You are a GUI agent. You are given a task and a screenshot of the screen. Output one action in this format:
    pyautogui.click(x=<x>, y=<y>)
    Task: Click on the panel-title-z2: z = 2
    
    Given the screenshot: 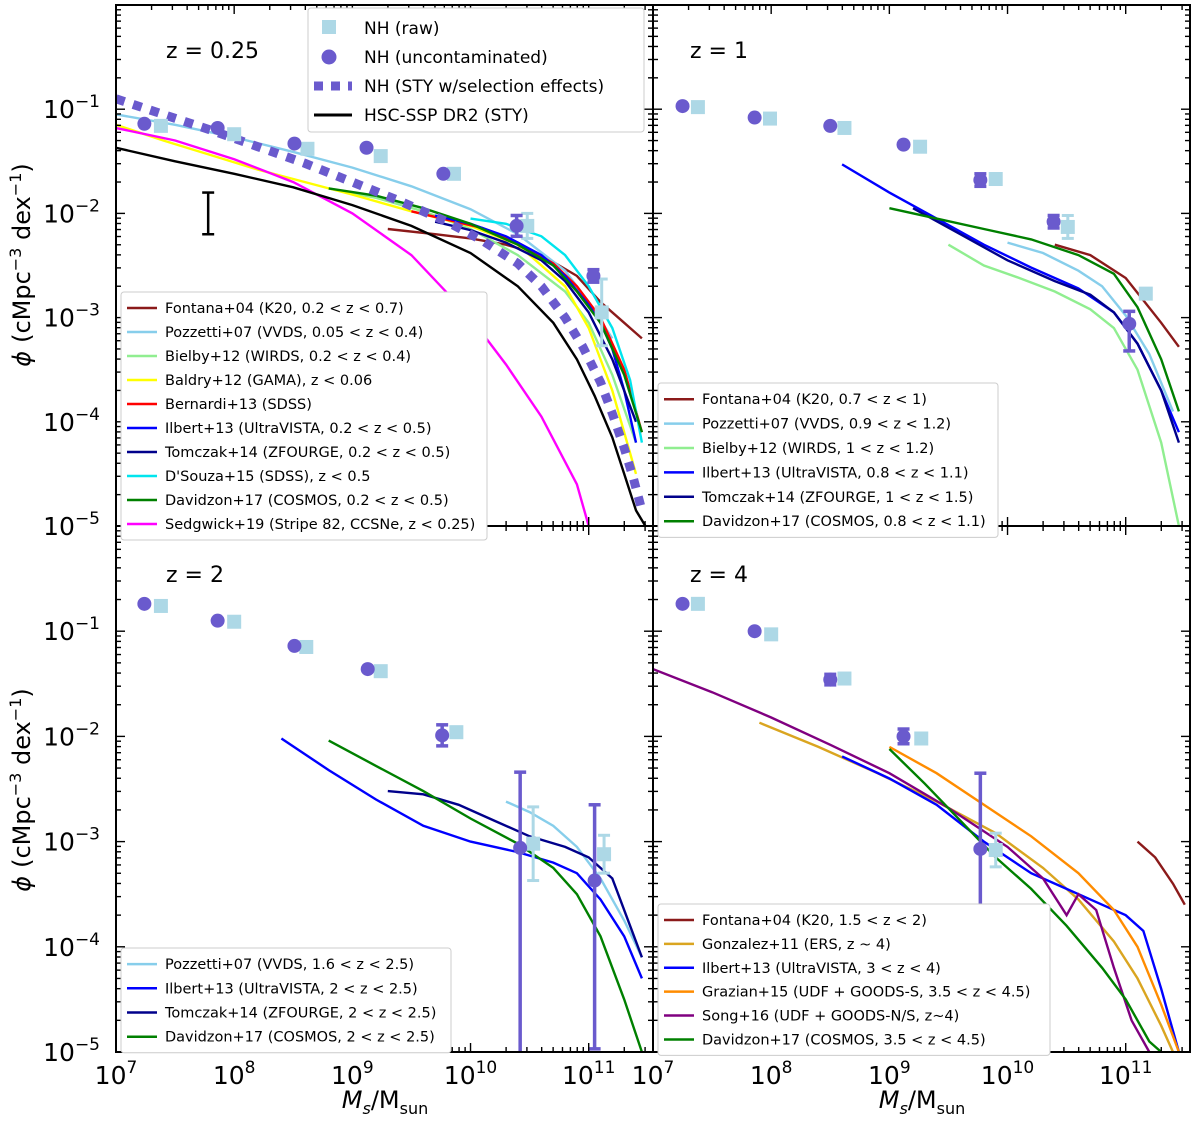 What is the action you would take?
    pyautogui.click(x=195, y=575)
    